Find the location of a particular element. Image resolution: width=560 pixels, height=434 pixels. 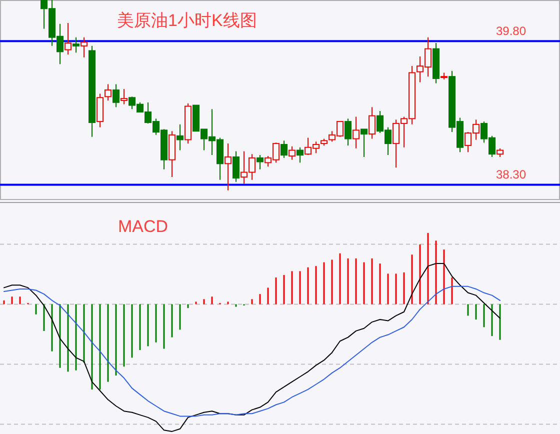

chart-title: MACD is located at coordinates (143, 226).